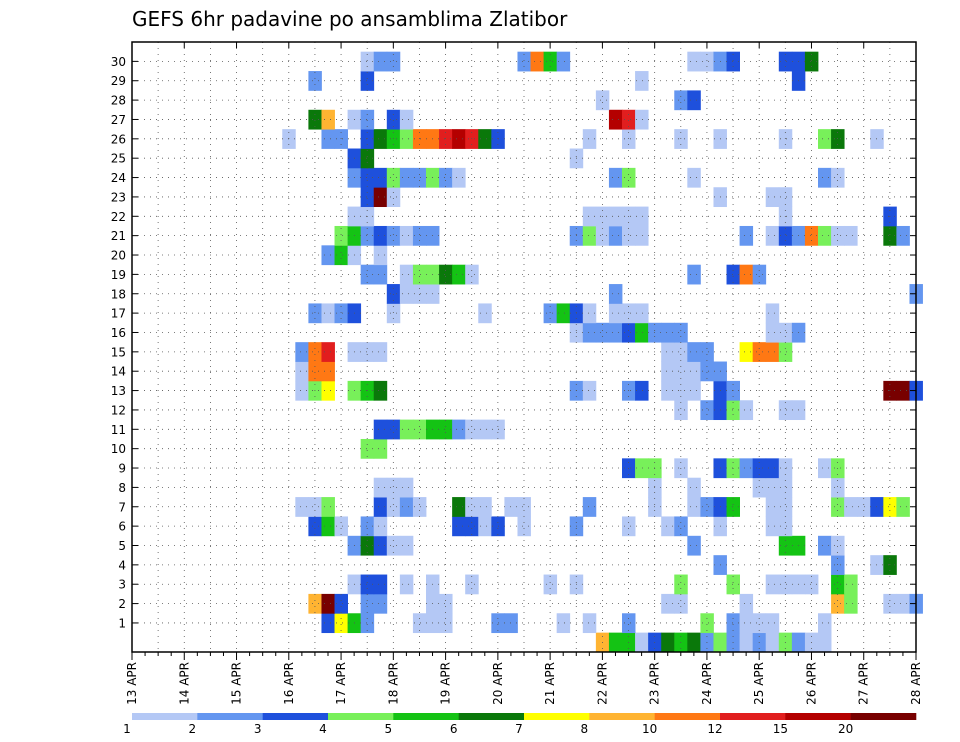 The image size is (960, 742). What do you see at coordinates (118, 314) in the screenshot?
I see `y-tick-label: 17` at bounding box center [118, 314].